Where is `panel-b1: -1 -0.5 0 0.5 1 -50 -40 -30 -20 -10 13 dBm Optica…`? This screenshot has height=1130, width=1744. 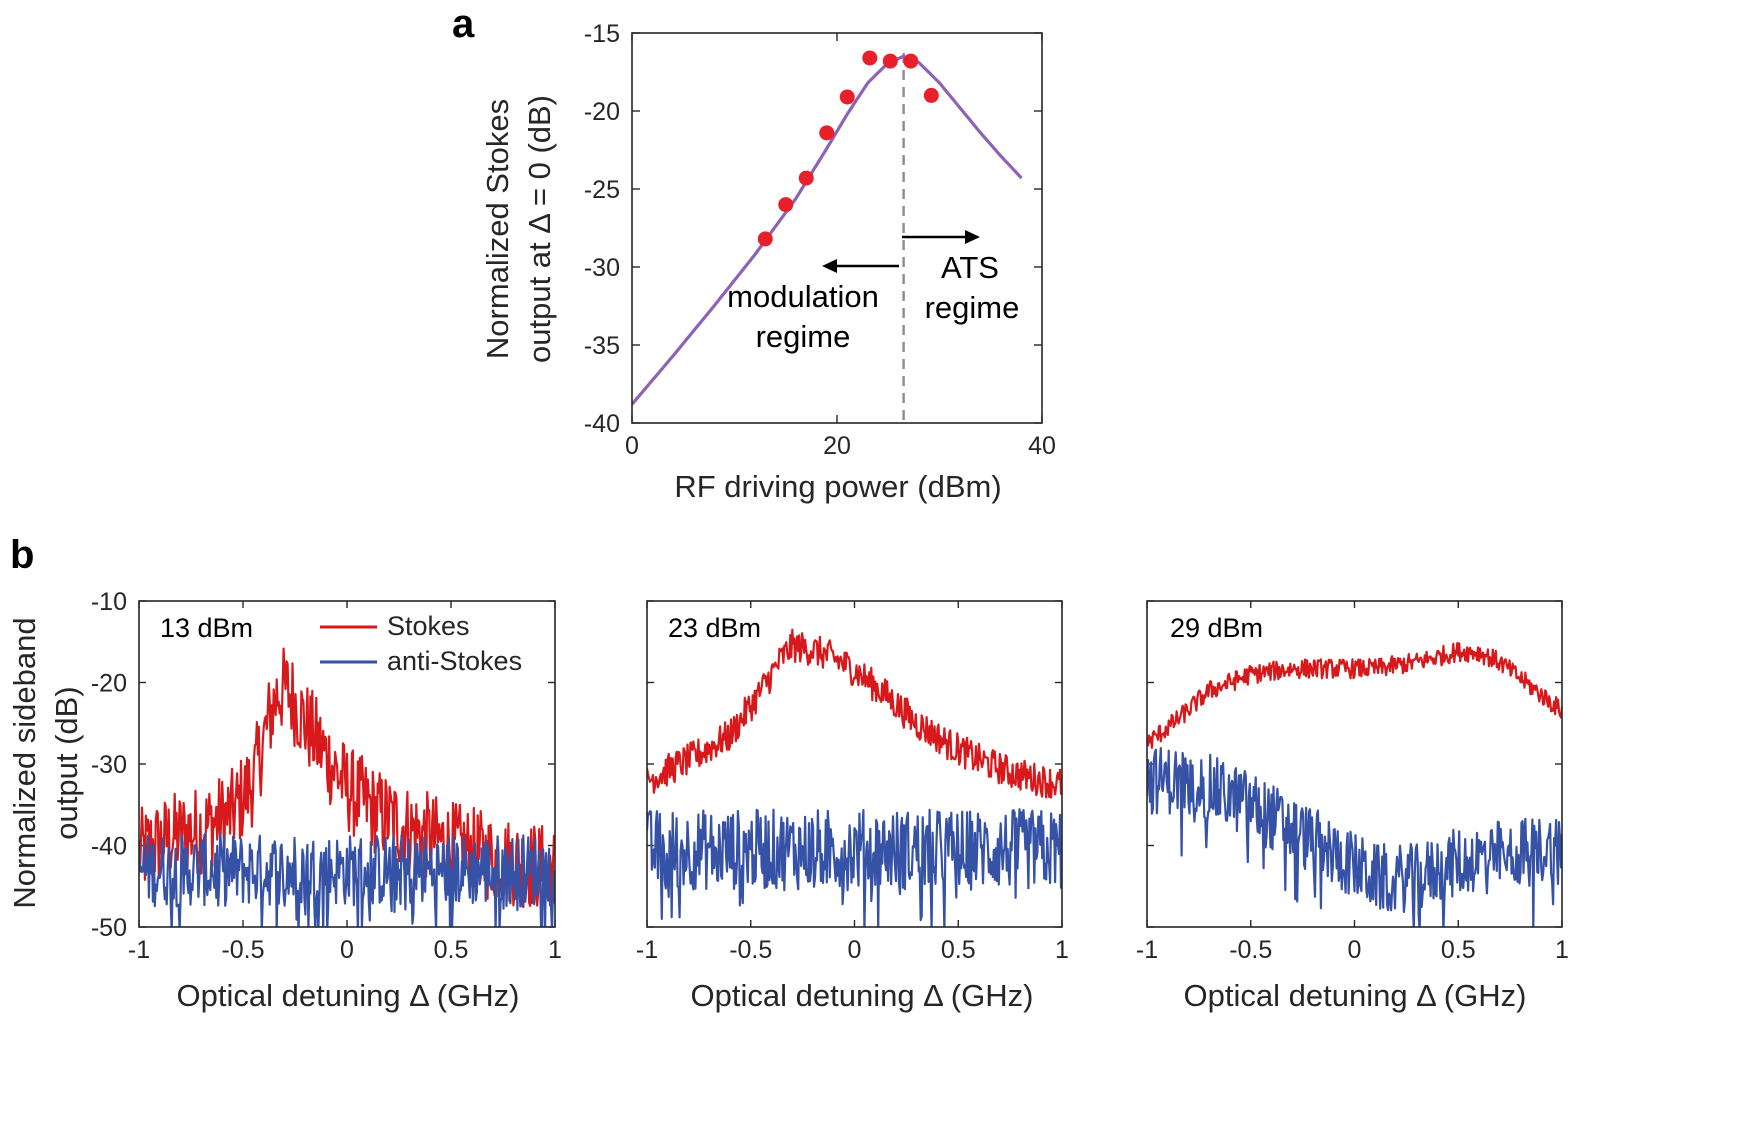 panel-b1: -1 -0.5 0 0.5 1 -50 -40 -30 -20 -10 13 dBm Optica… is located at coordinates (326, 800).